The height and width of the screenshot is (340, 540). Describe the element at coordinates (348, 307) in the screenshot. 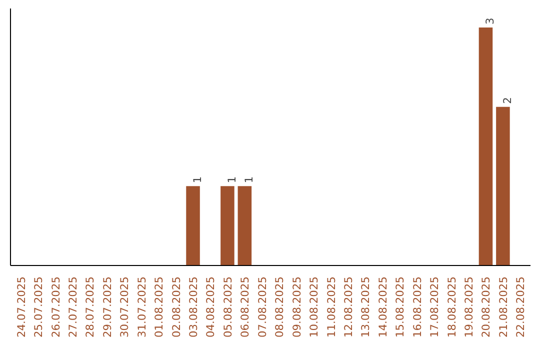

I see `x-tick-label: 12.08.2025` at that location.